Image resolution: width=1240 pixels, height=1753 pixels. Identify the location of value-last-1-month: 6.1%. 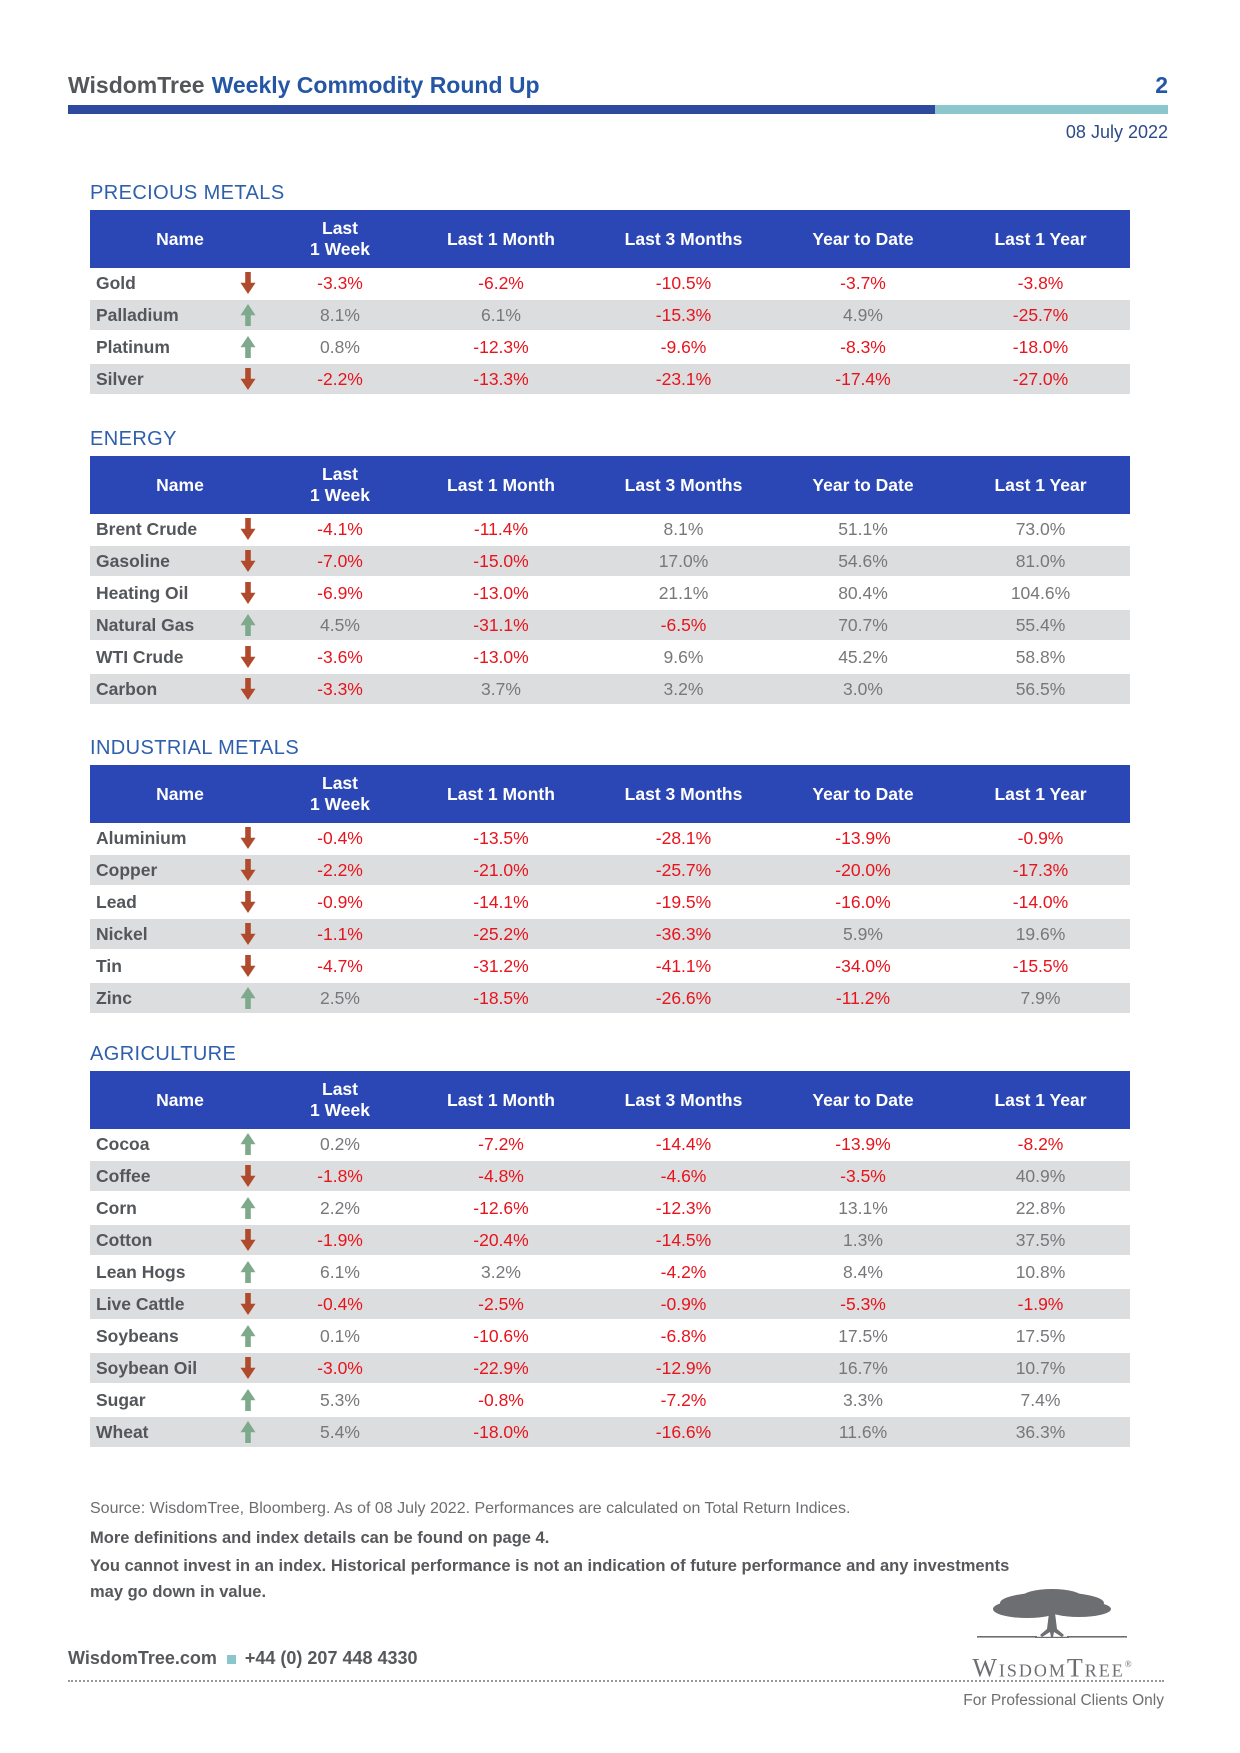
(501, 315).